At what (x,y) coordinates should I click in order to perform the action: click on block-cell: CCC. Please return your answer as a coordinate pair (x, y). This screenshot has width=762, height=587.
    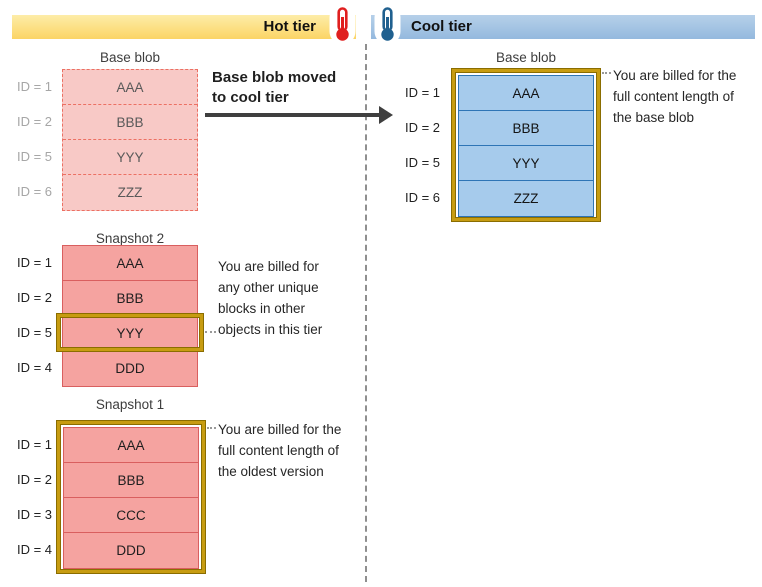
    Looking at the image, I should click on (131, 515).